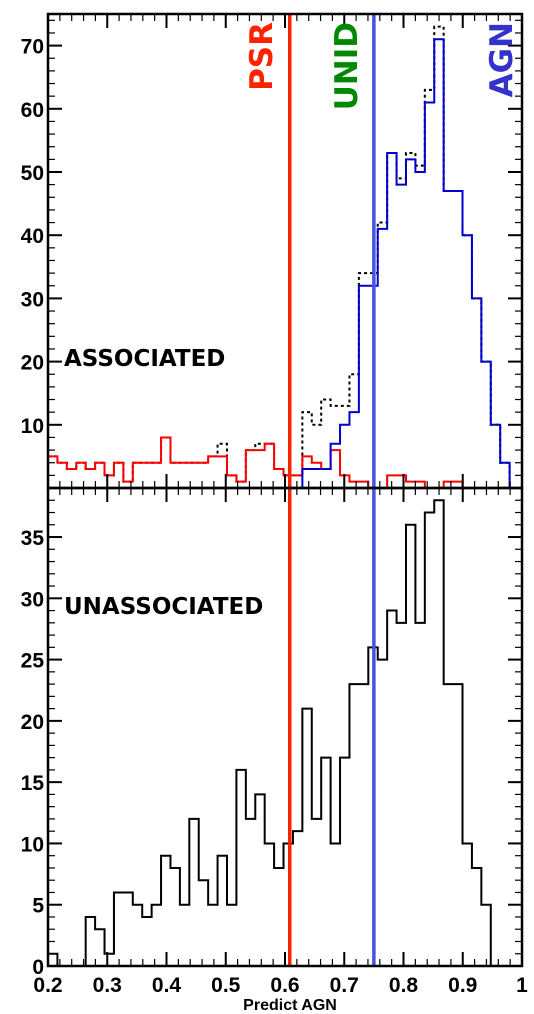  Describe the element at coordinates (38, 967) in the screenshot. I see `bottom-ytick-label: 0` at that location.